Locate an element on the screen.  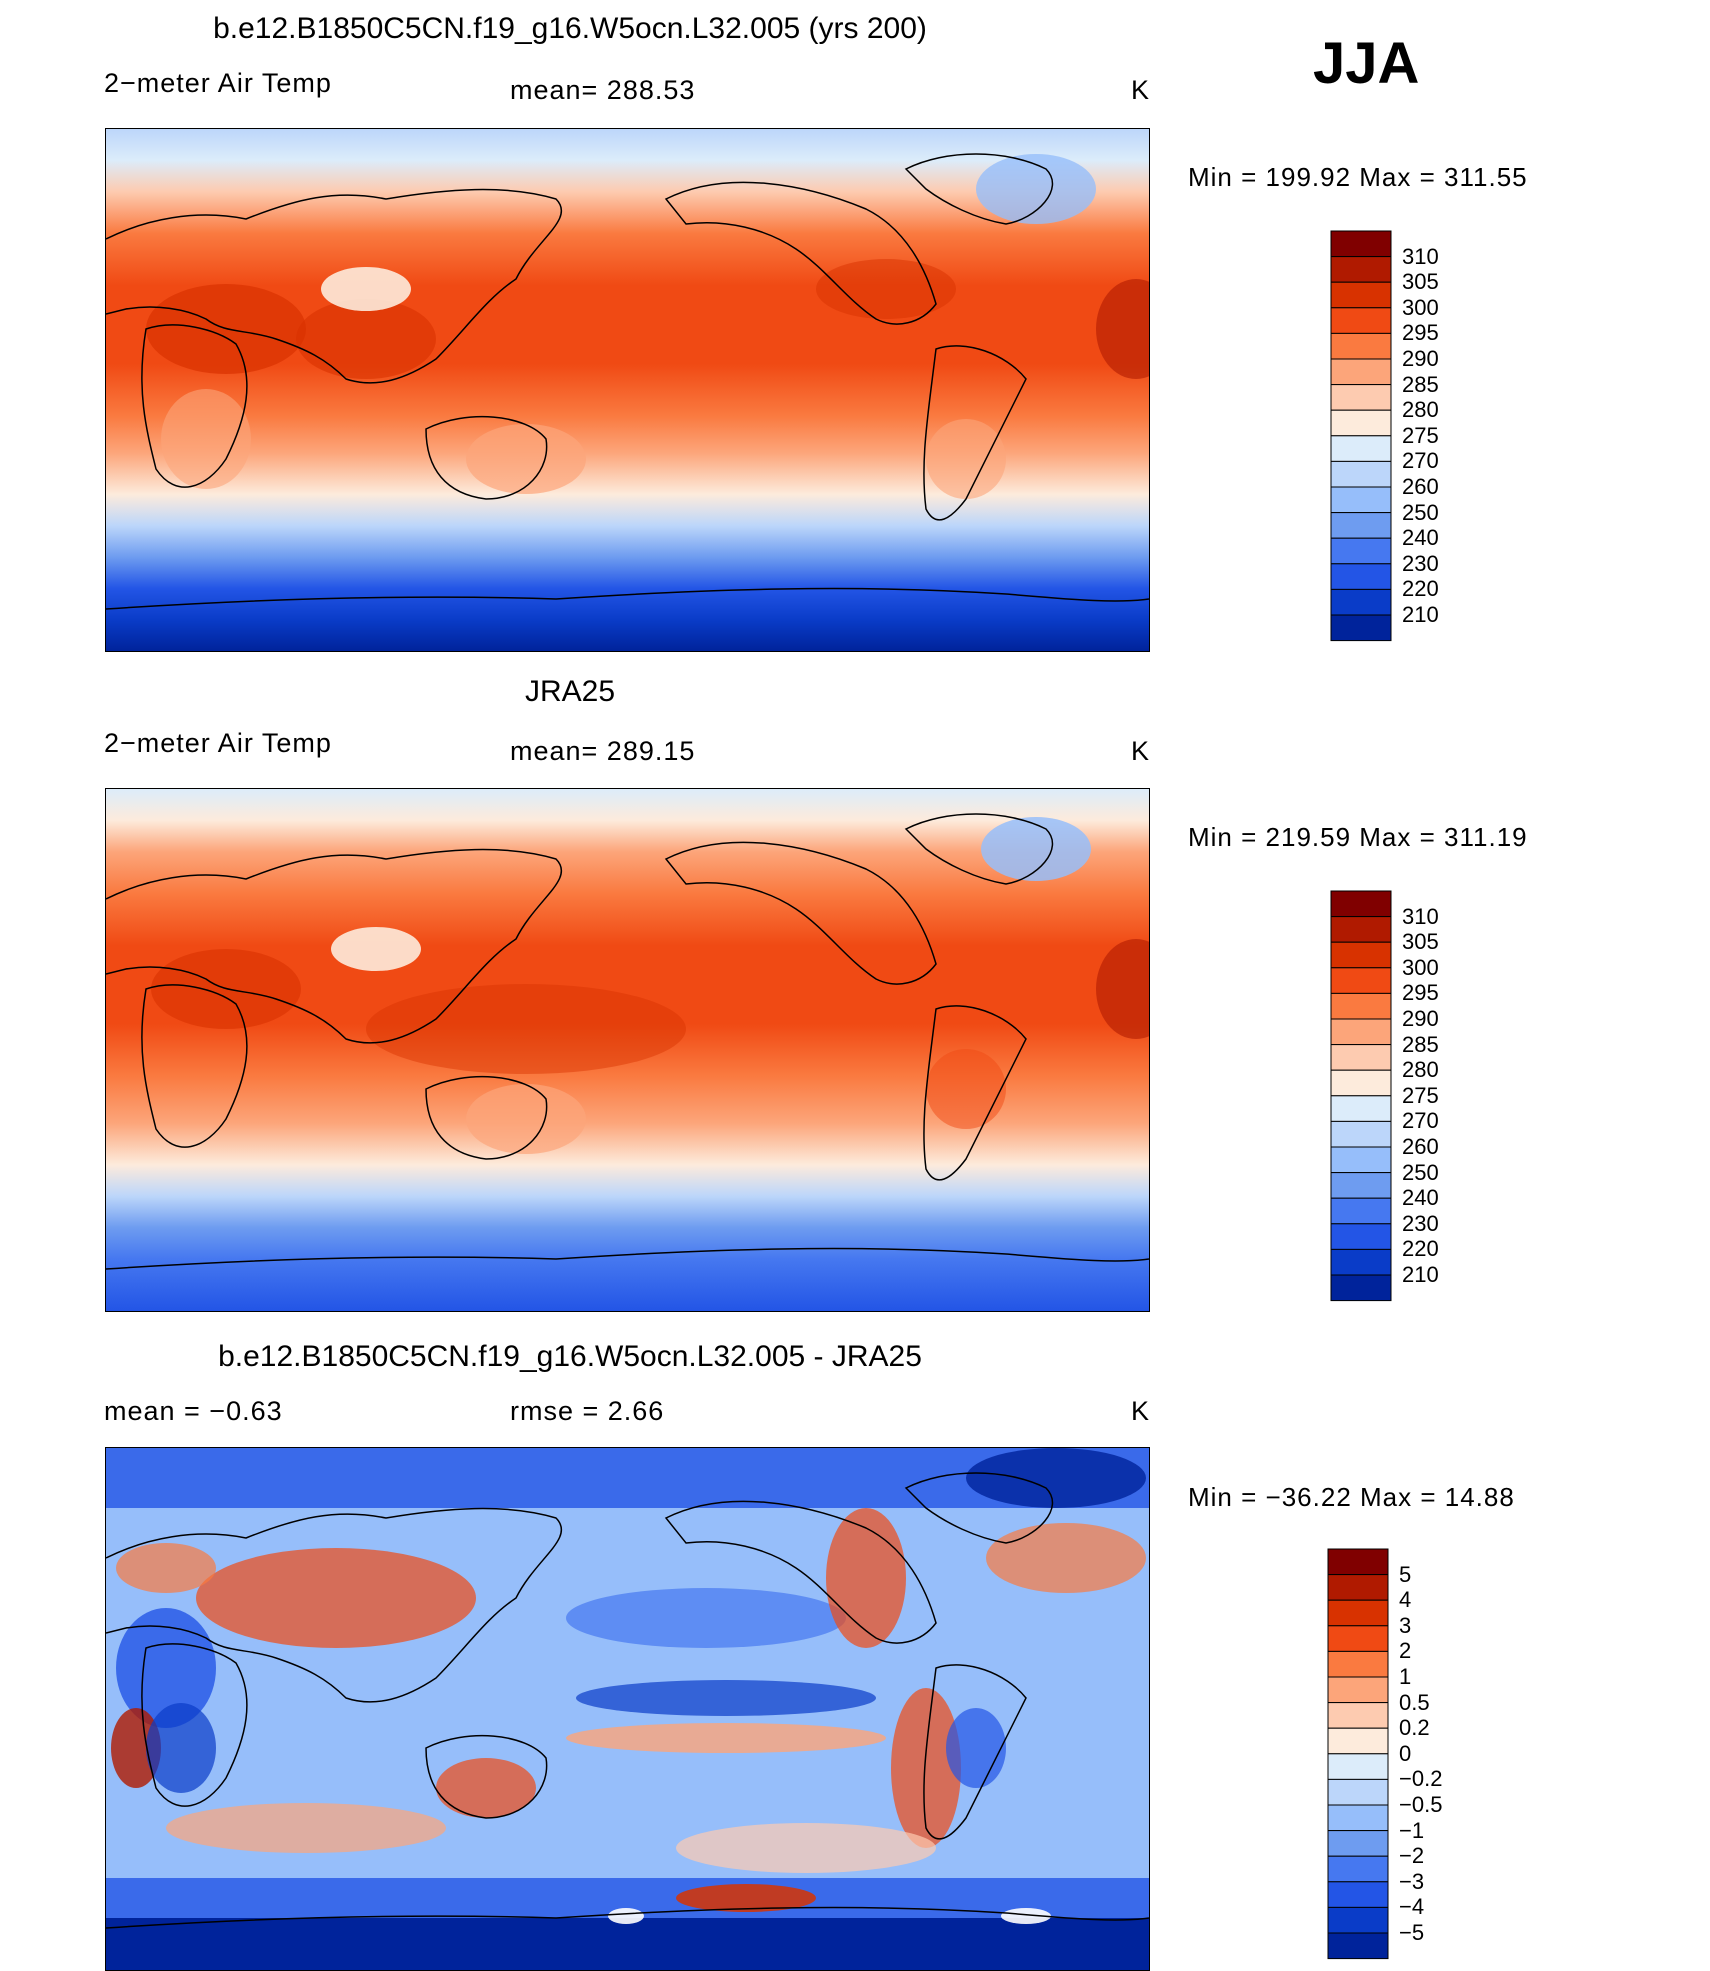
colorbar-tick-label: −4 is located at coordinates (1412, 1907).